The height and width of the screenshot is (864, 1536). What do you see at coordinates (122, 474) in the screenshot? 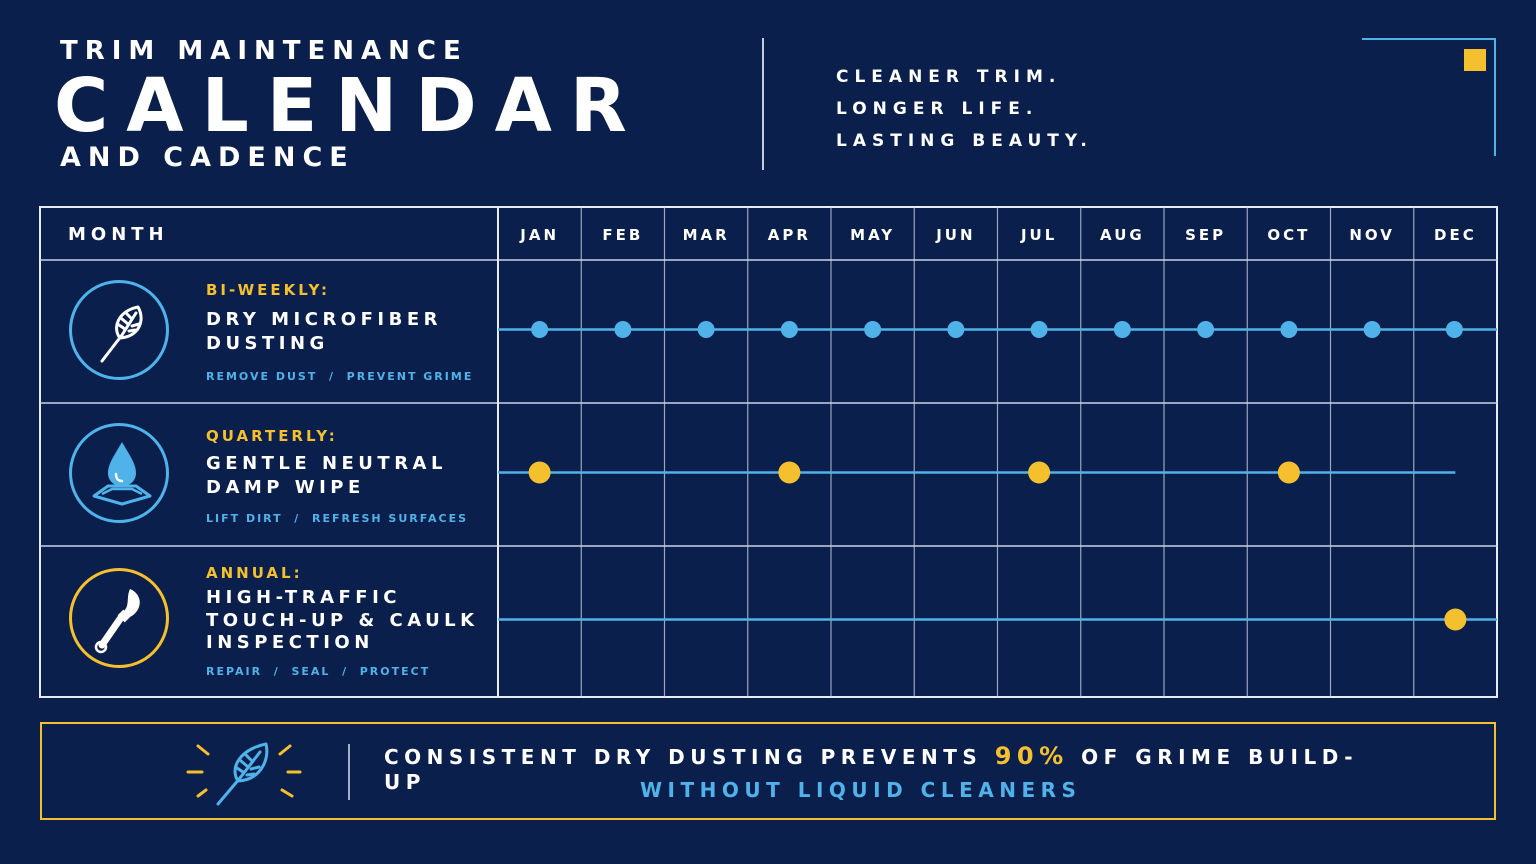
I see `water-drop-icon` at bounding box center [122, 474].